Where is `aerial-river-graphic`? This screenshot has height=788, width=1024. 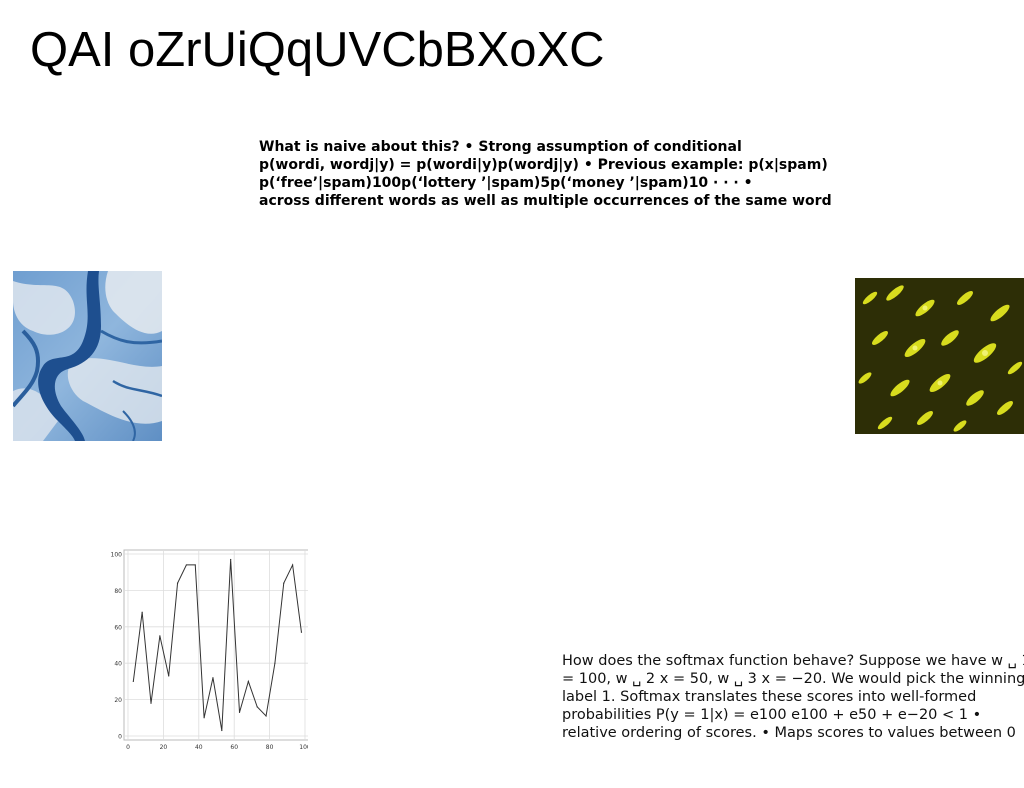
aerial-river-graphic is located at coordinates (87, 356).